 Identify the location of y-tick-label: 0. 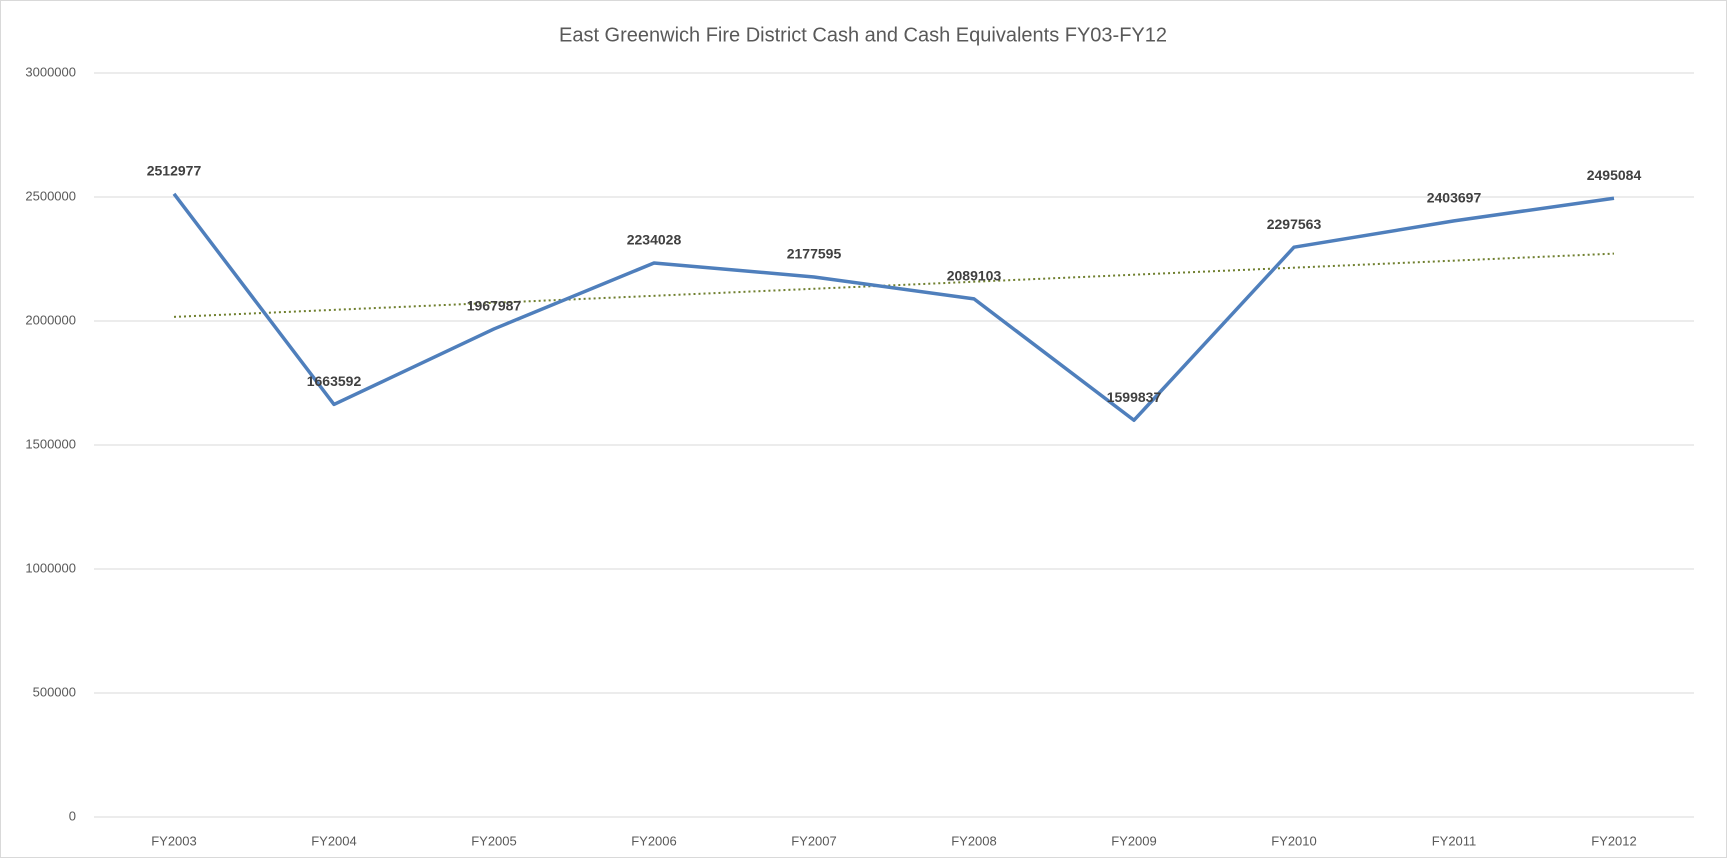
(72, 815).